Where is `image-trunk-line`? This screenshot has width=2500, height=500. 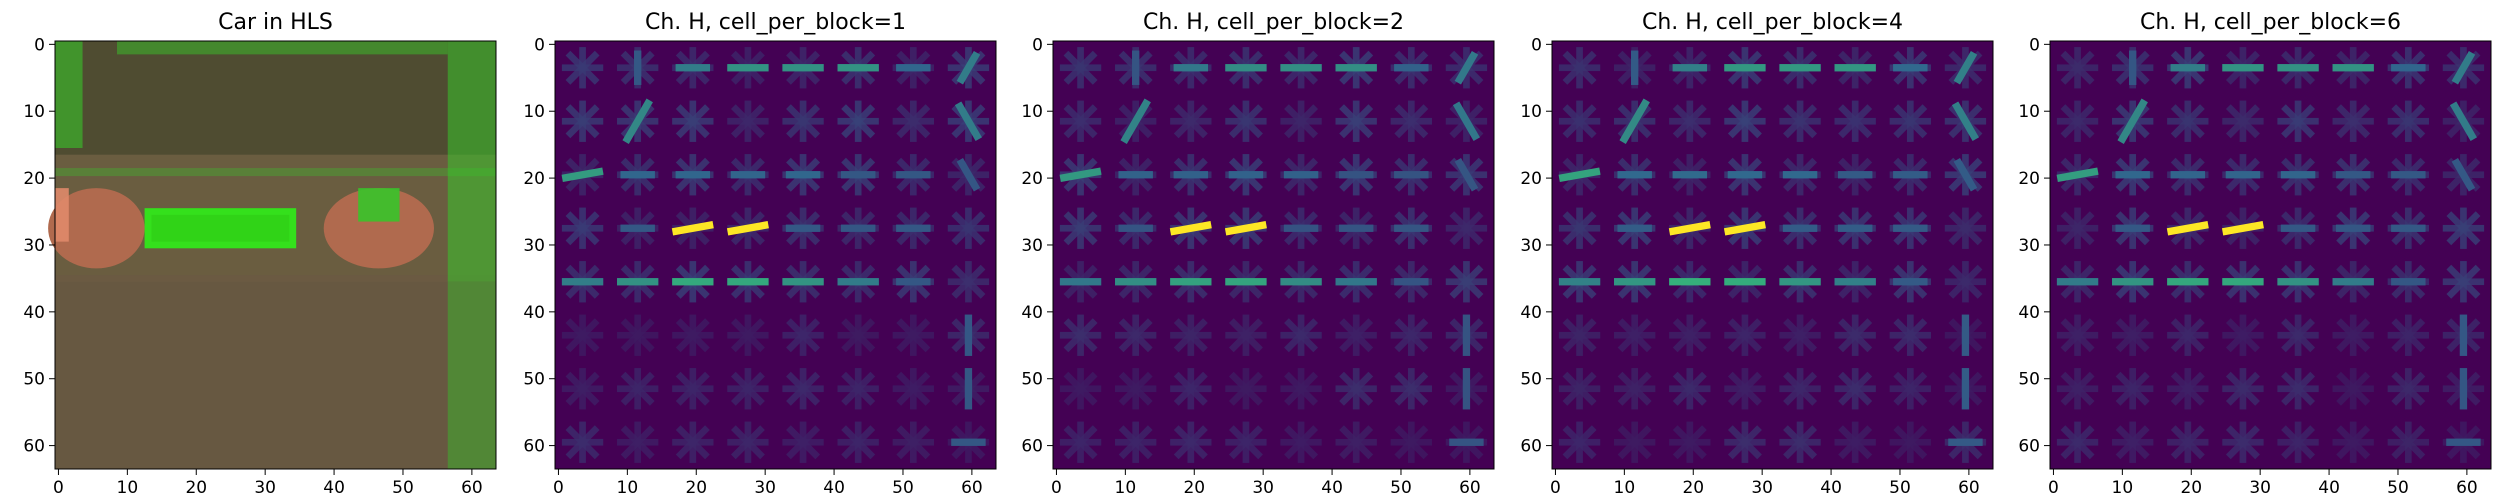 image-trunk-line is located at coordinates (275, 172).